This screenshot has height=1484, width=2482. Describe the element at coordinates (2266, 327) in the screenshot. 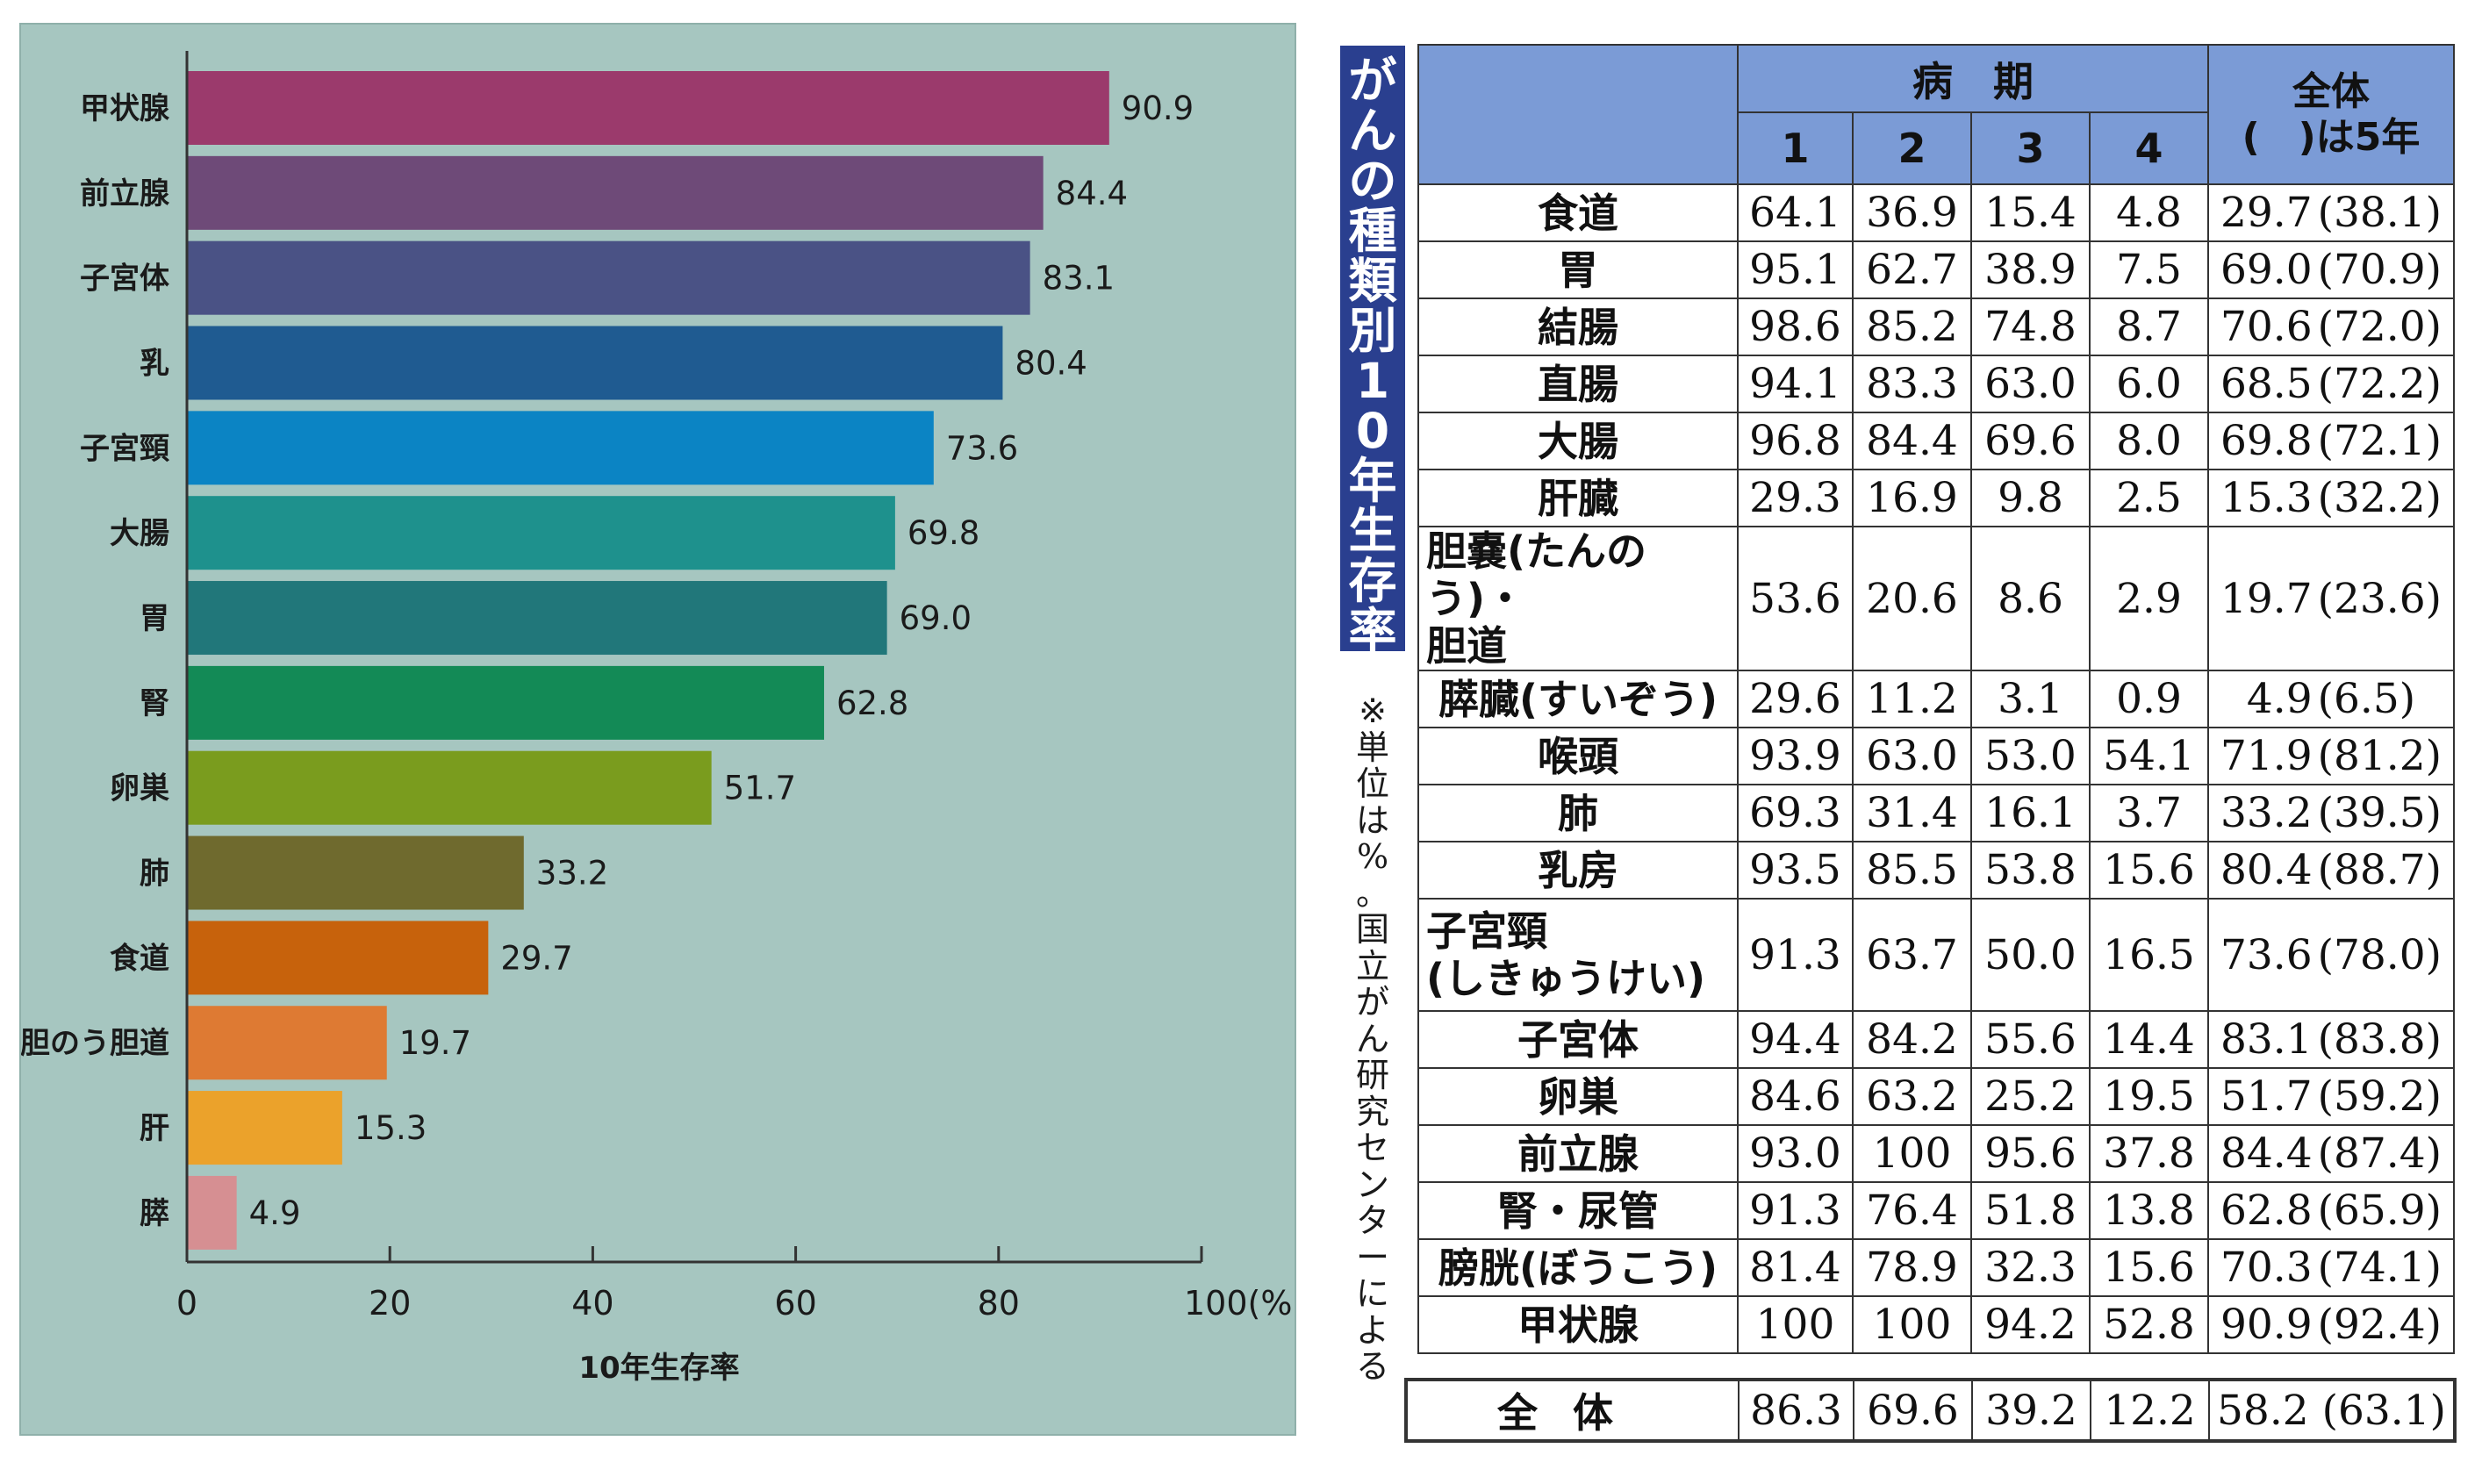

I see `row-total-value: 70.6` at that location.